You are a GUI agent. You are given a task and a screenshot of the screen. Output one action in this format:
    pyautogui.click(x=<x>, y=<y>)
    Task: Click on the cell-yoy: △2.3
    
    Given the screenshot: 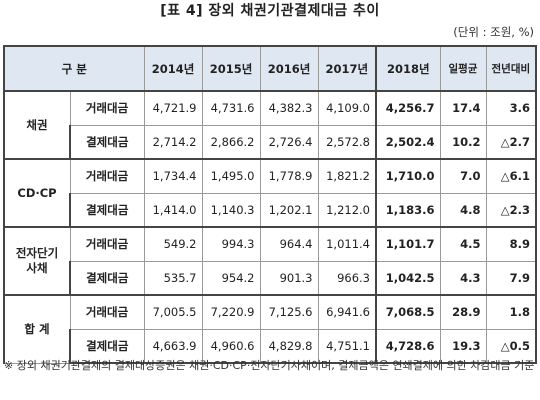 What is the action you would take?
    pyautogui.click(x=511, y=210)
    